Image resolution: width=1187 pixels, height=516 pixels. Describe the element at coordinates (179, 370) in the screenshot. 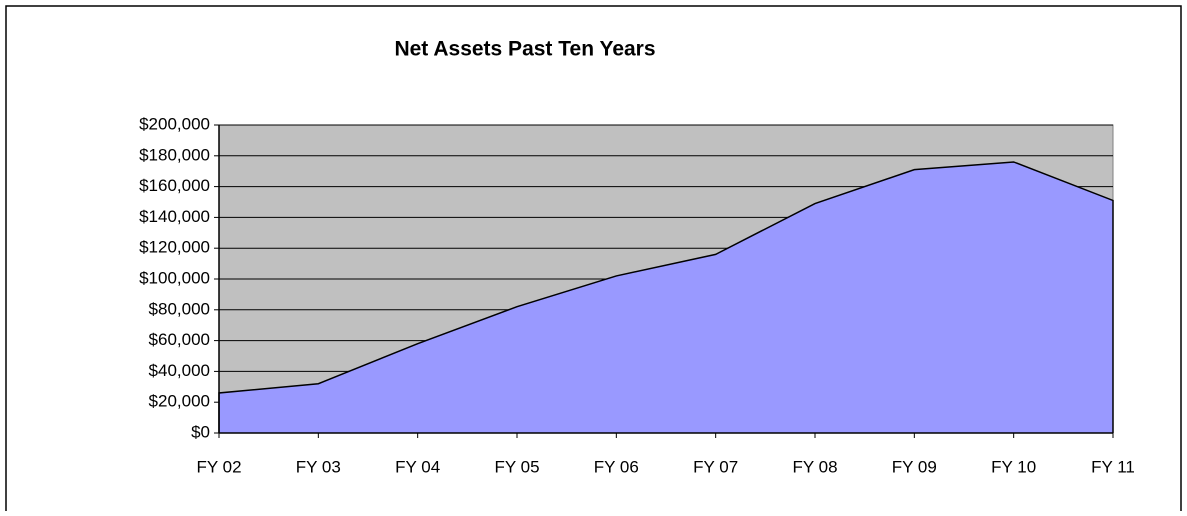

I see `y-tick-label: $40,000` at that location.